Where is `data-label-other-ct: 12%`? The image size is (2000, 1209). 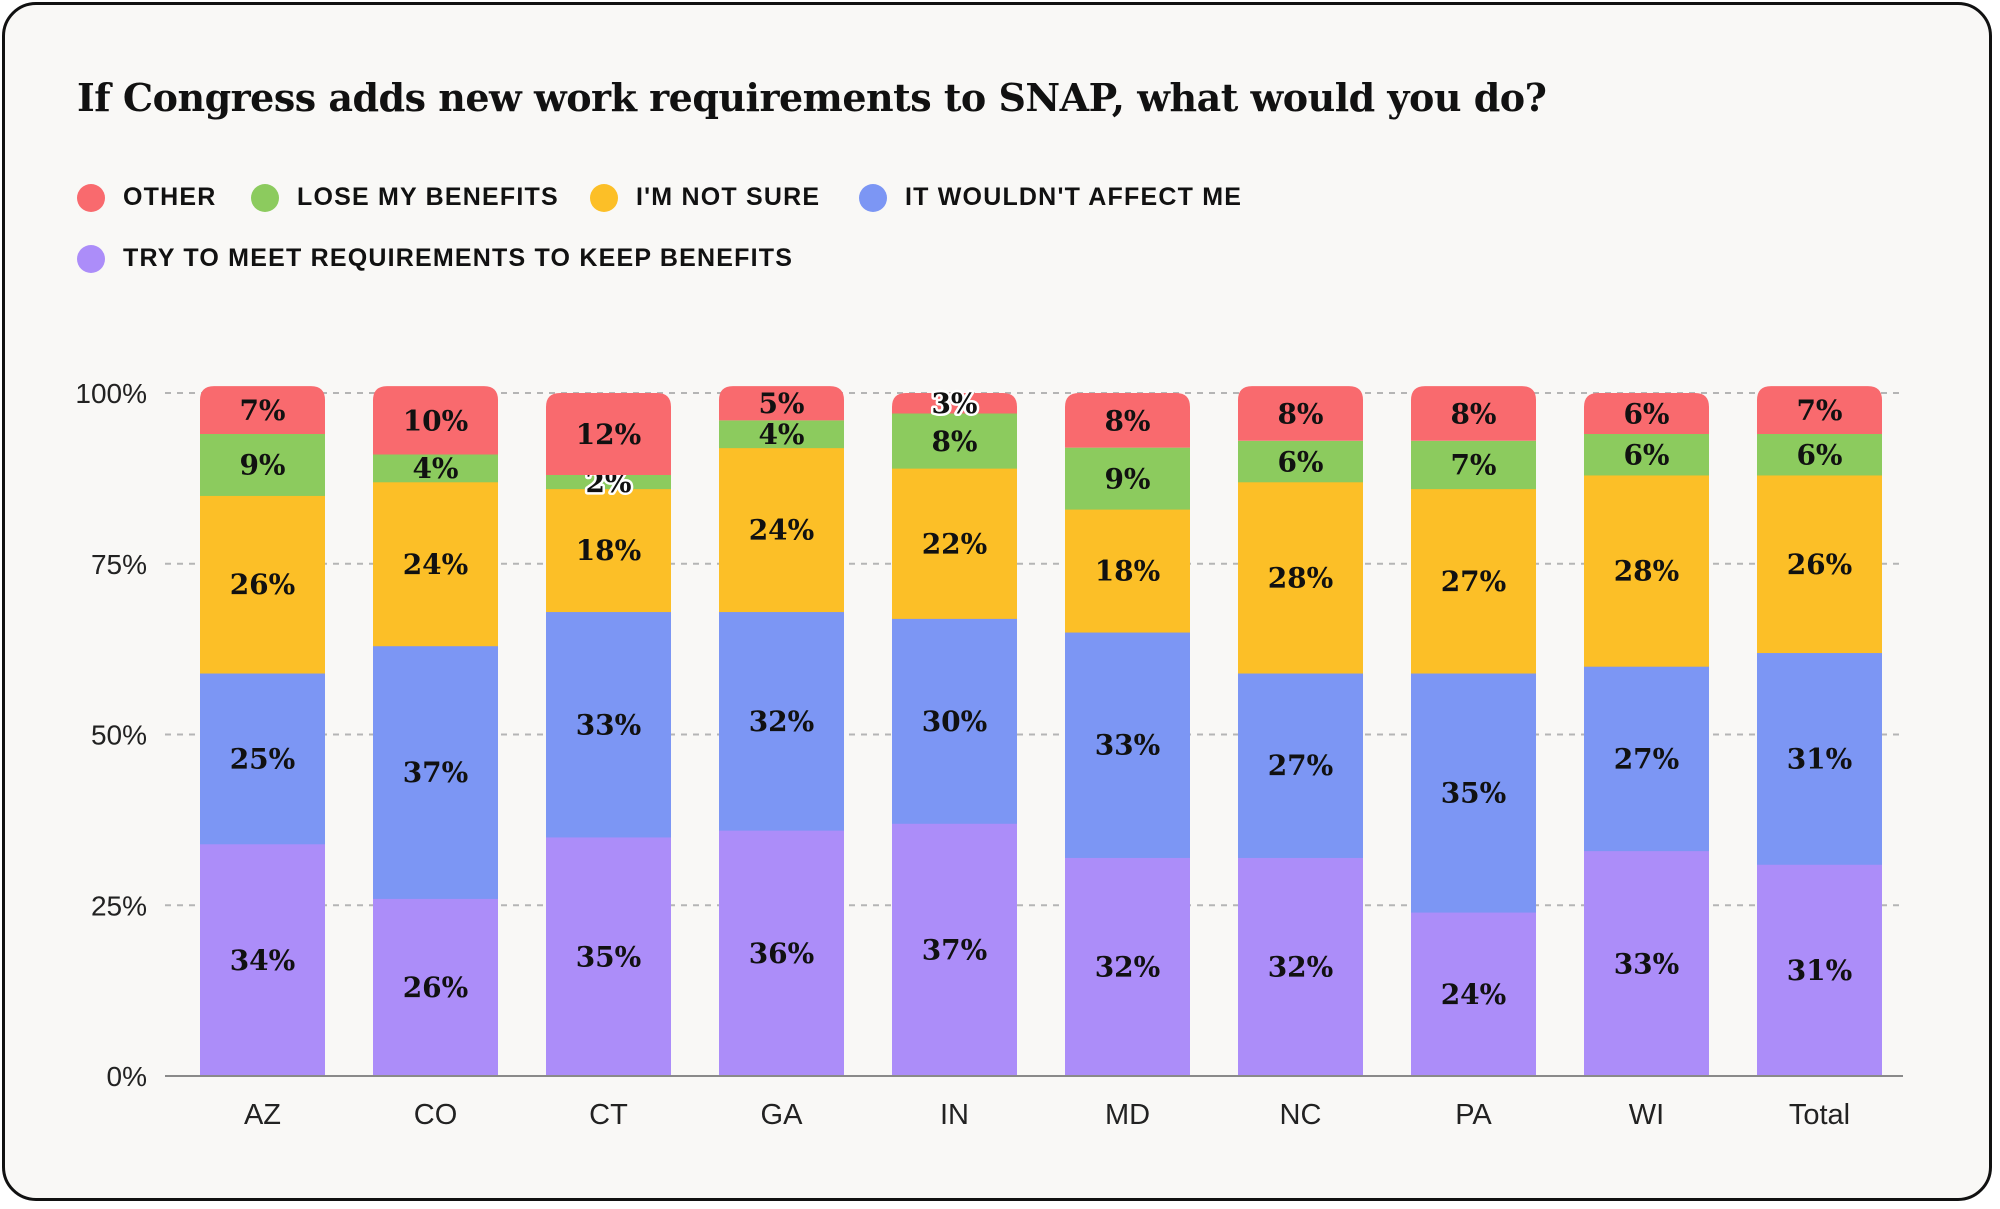 data-label-other-ct: 12% is located at coordinates (609, 434).